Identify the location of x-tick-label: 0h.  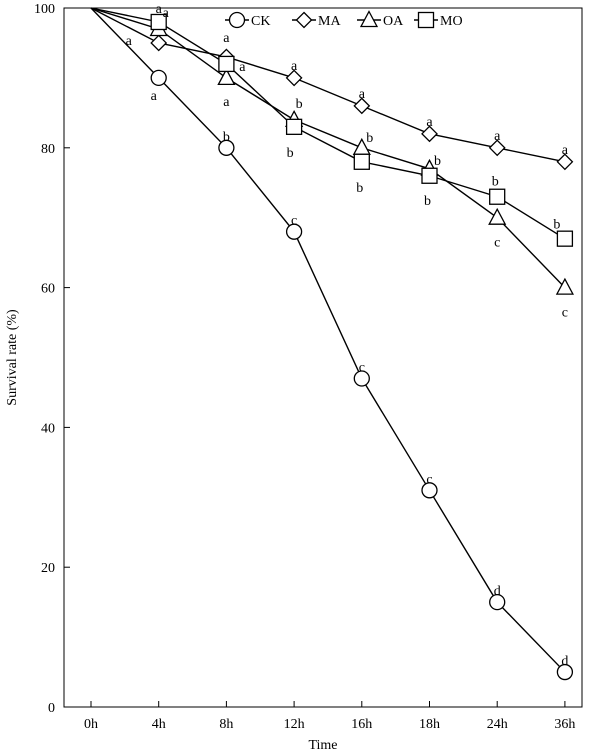
(91, 724).